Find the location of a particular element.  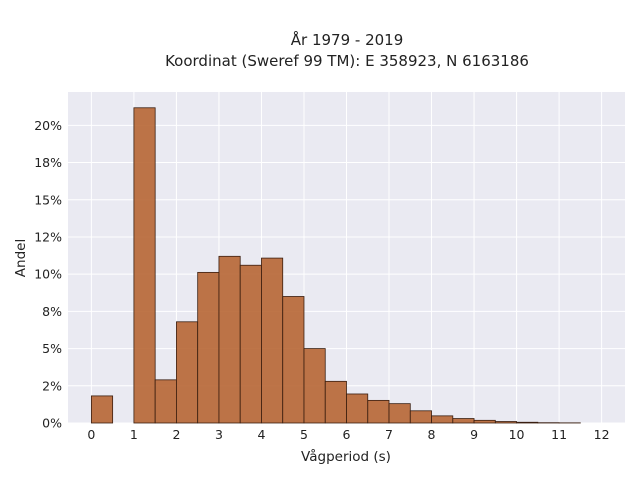

x-tick-label: 10 is located at coordinates (517, 434).